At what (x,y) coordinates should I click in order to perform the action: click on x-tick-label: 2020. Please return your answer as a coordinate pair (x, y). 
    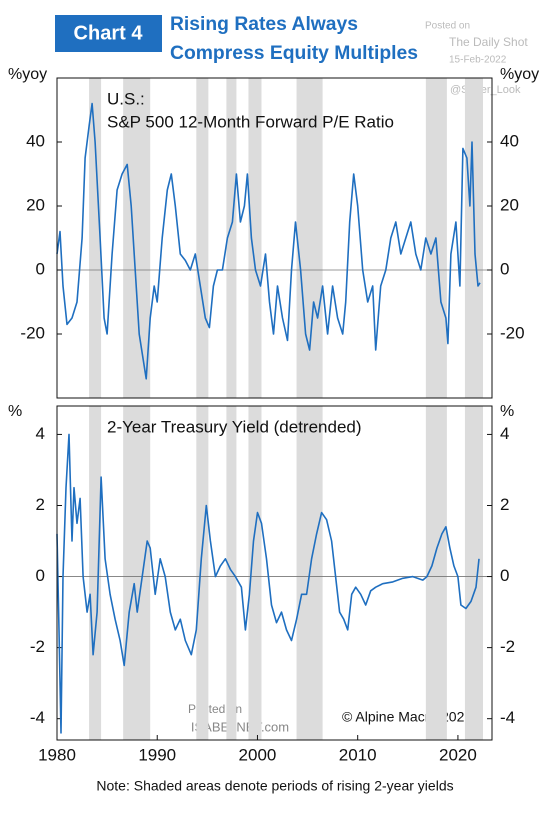
    Looking at the image, I should click on (458, 754).